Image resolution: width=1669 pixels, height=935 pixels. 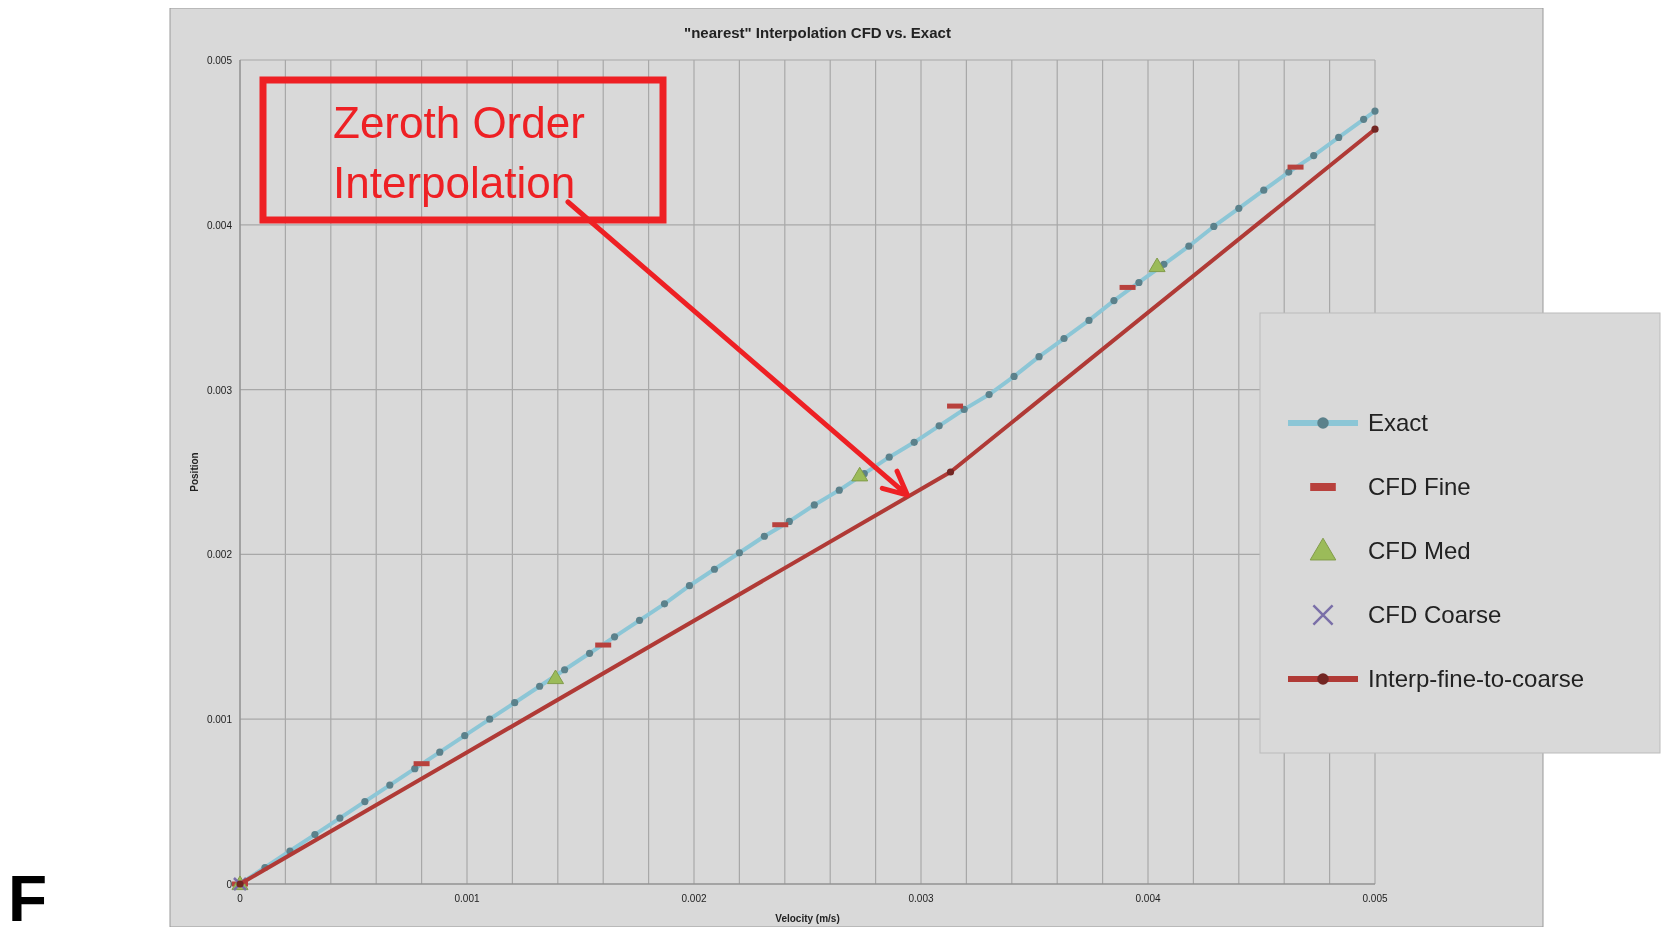 I want to click on y-tick-label: 0.003, so click(x=219, y=390).